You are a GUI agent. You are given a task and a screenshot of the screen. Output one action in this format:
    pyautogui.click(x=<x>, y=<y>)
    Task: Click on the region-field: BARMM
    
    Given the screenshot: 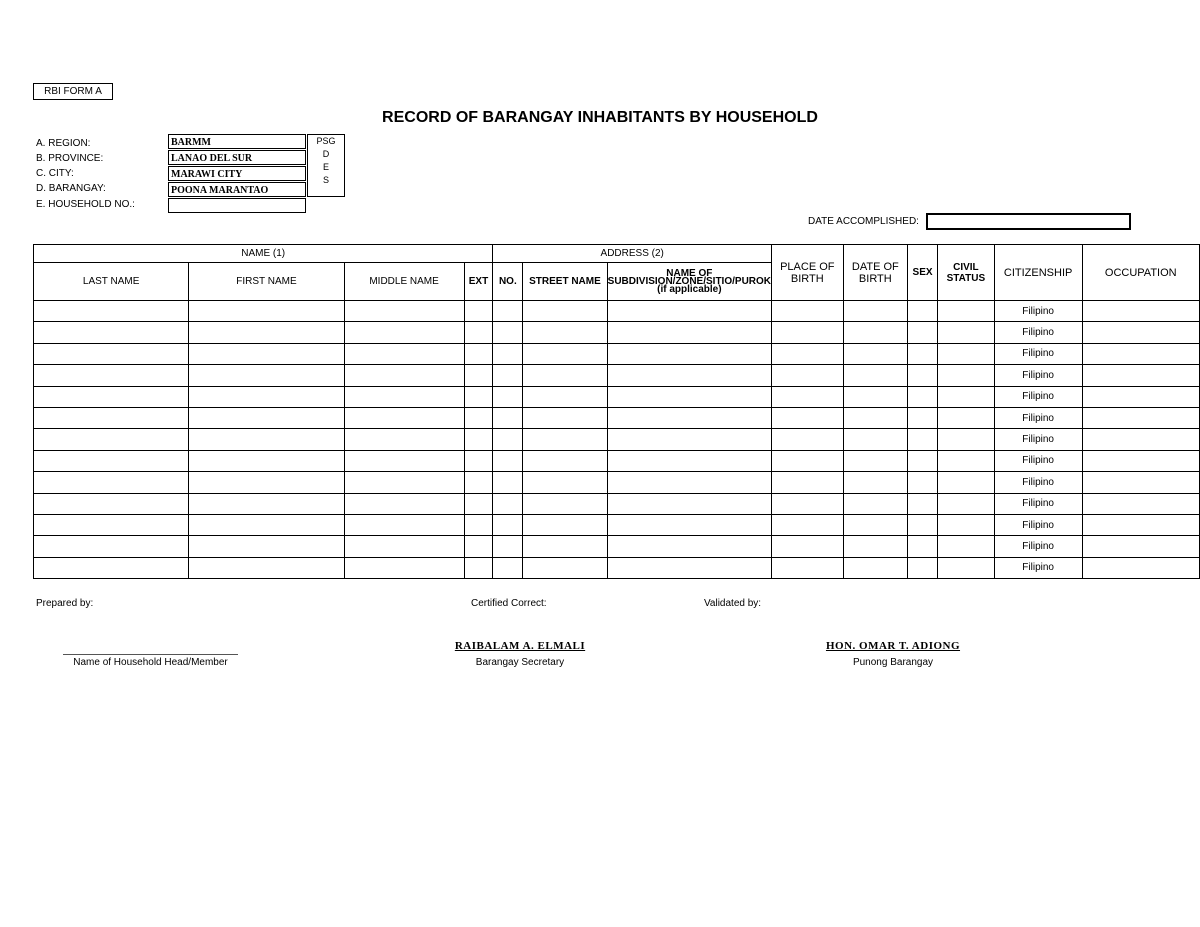 What is the action you would take?
    pyautogui.click(x=237, y=141)
    